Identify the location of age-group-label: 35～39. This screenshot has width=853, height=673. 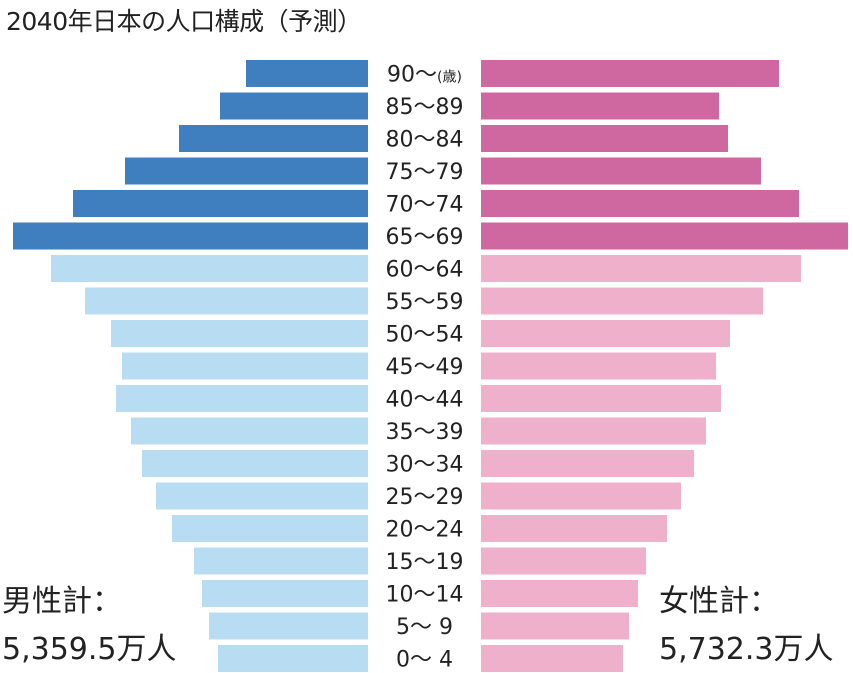
(425, 432).